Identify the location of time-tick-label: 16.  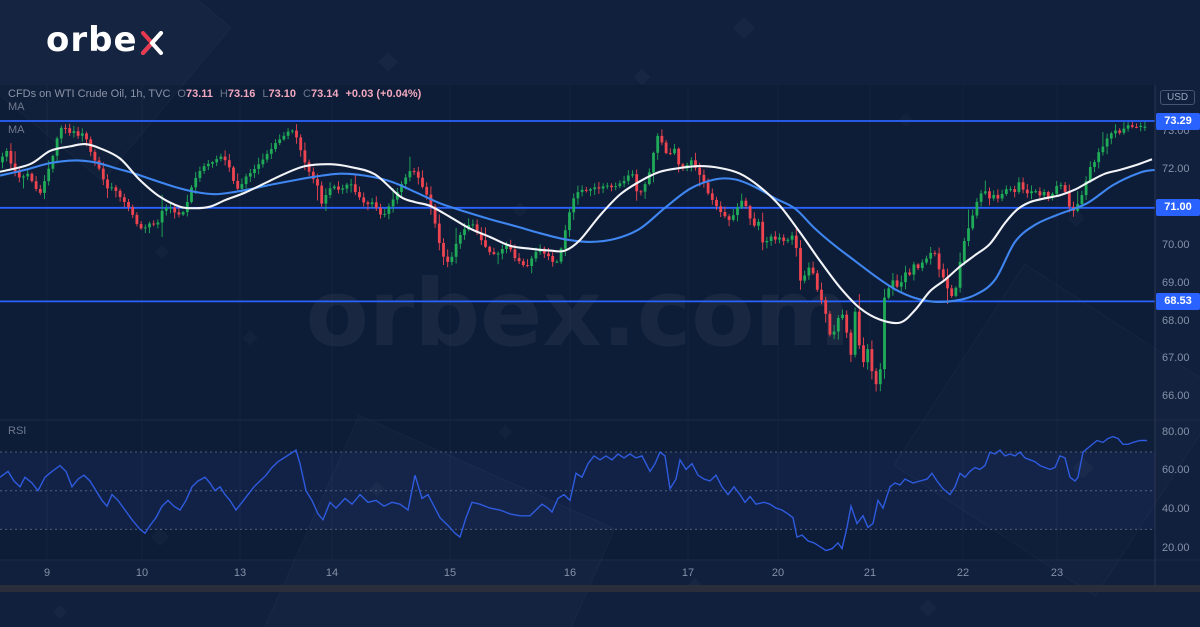
(570, 573).